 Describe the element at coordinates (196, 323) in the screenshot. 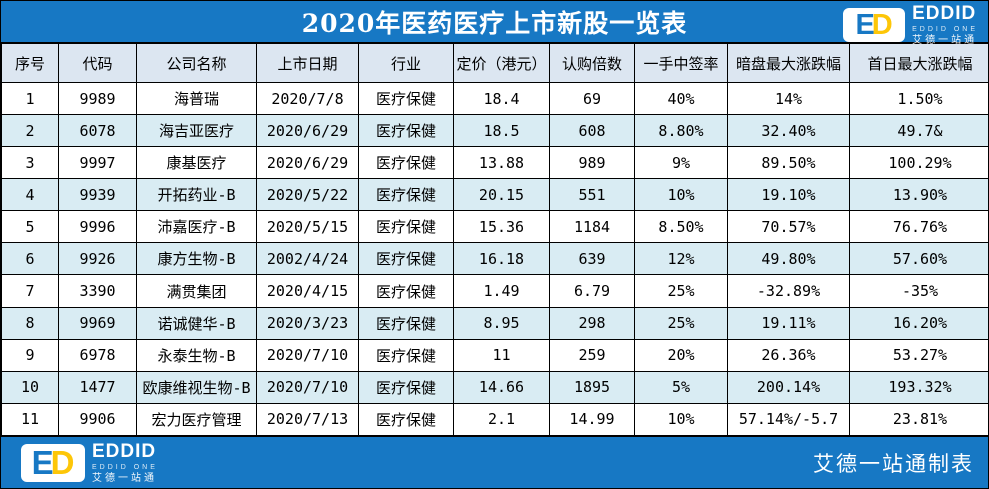

I see `table-cell: 诺诚健华-B` at that location.